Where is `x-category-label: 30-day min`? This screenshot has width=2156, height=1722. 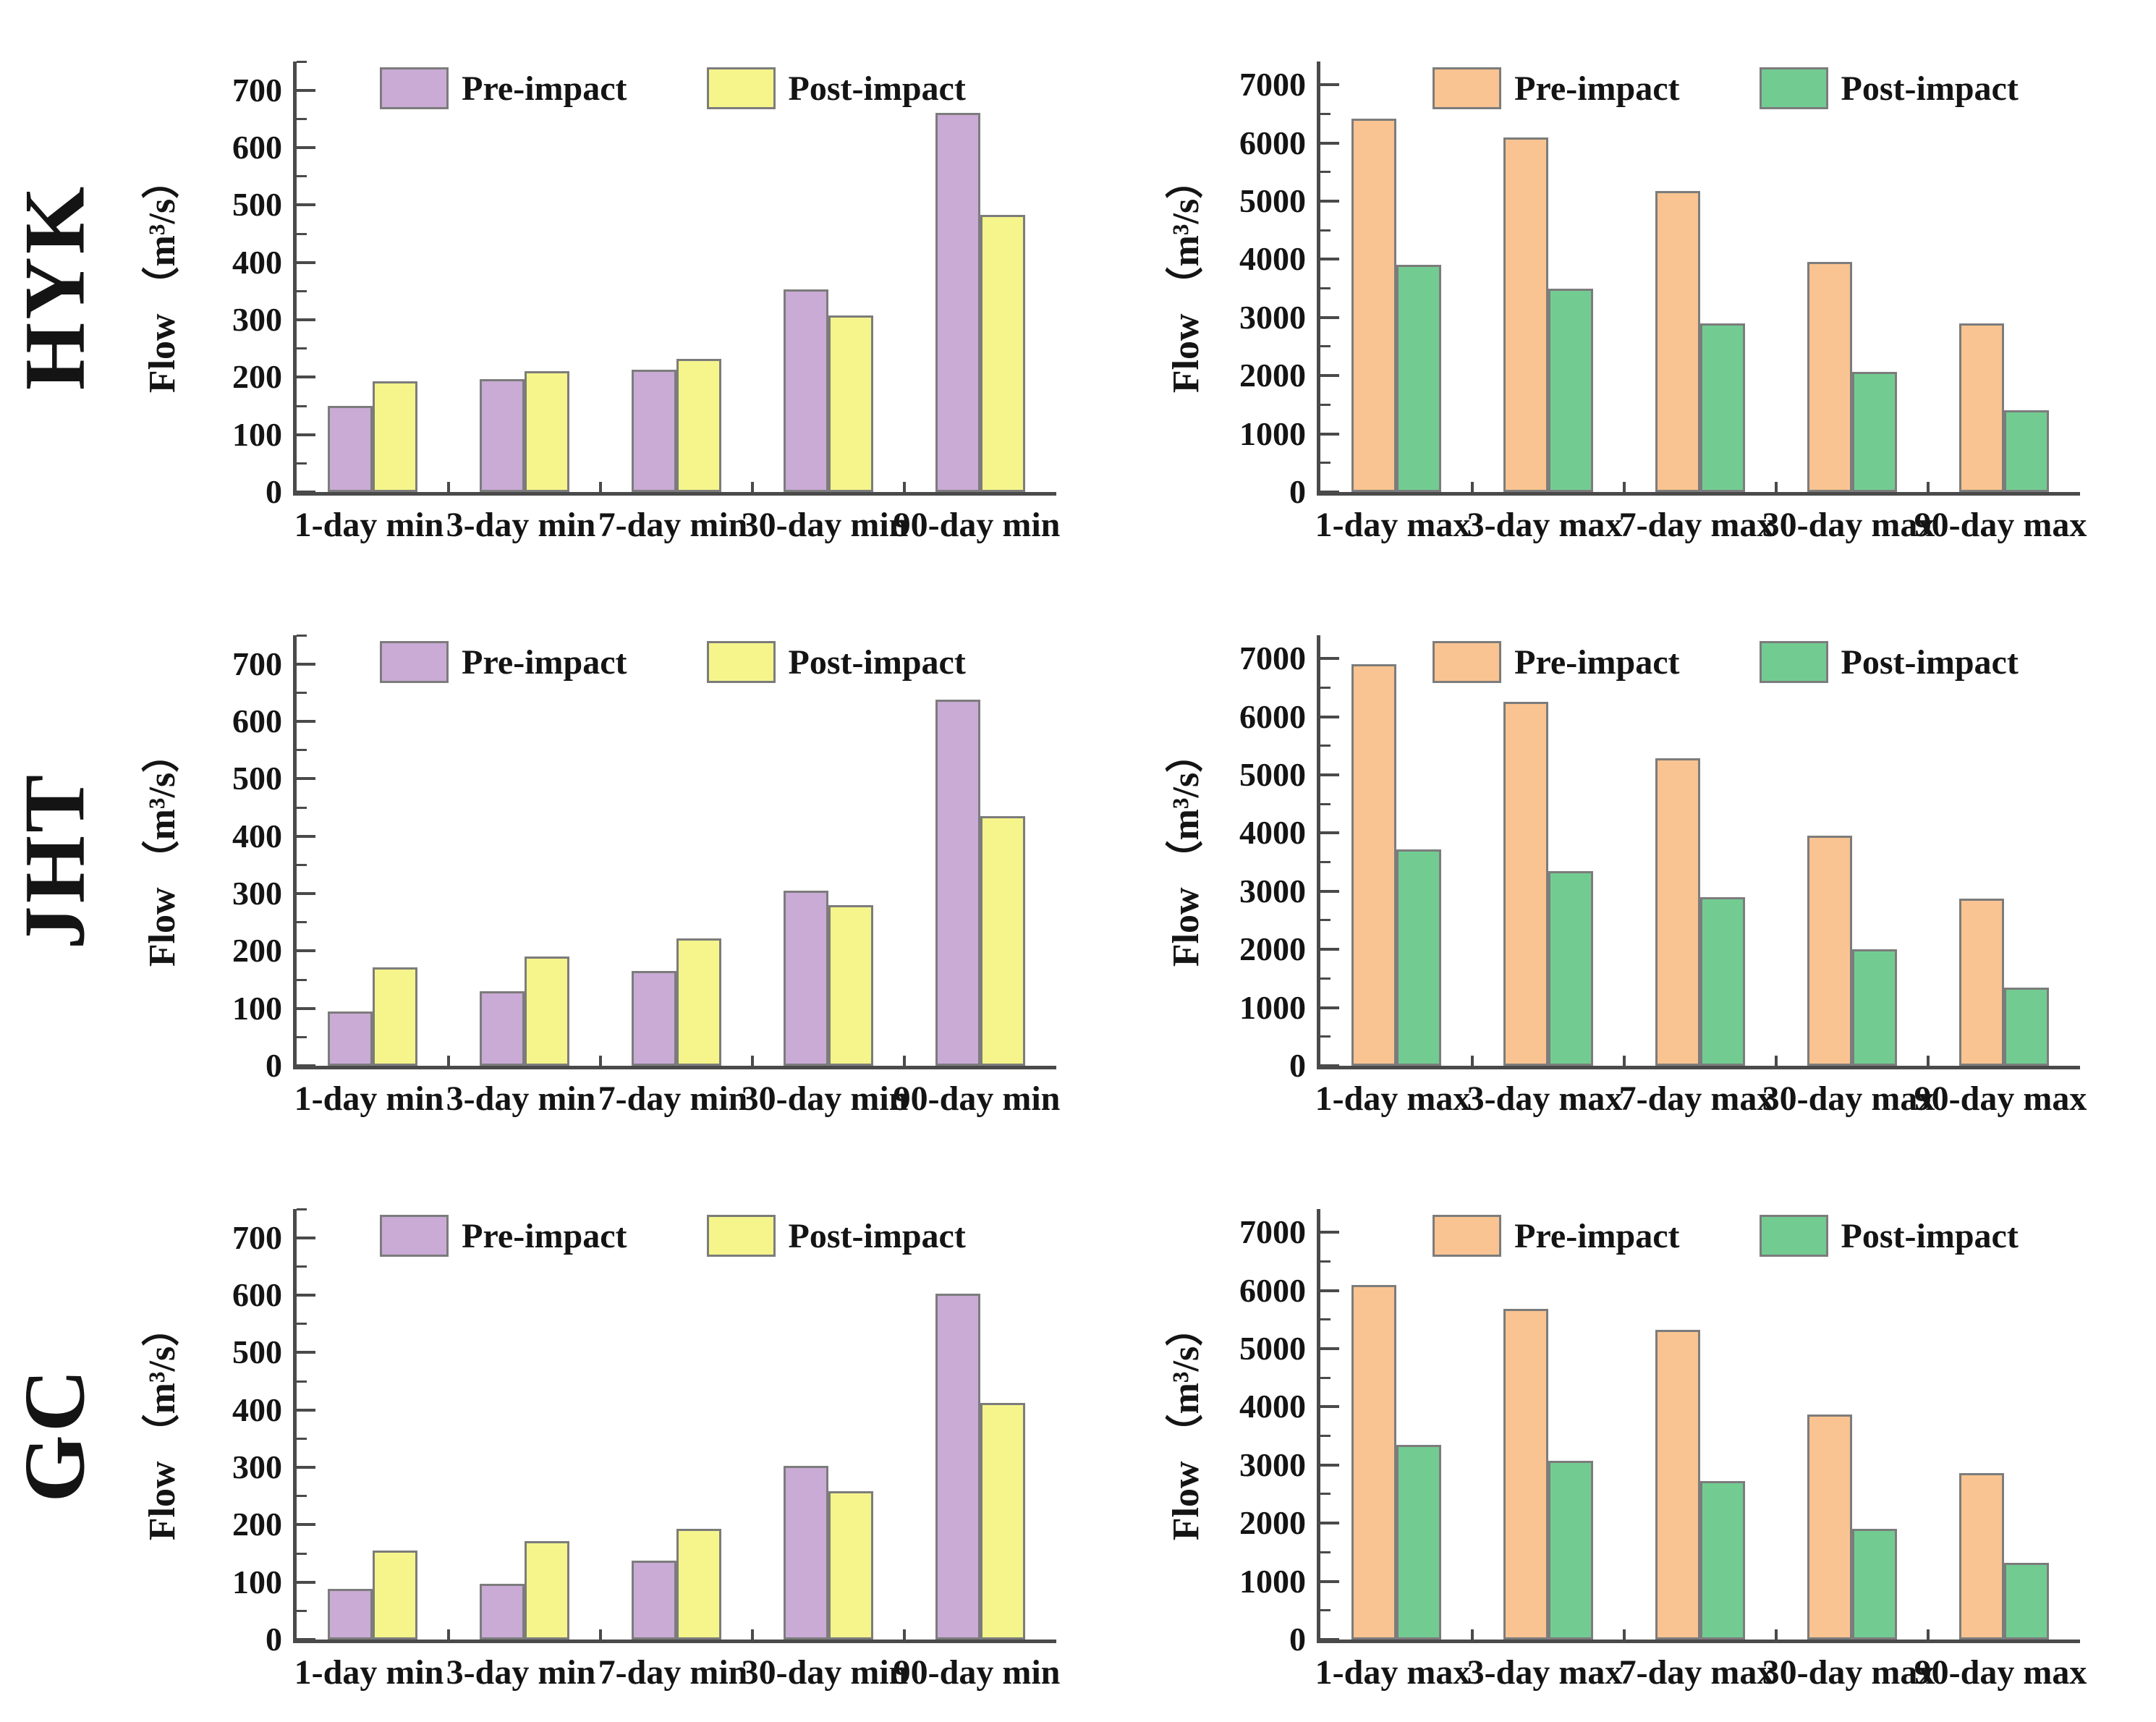
x-category-label: 30-day min is located at coordinates (825, 1099).